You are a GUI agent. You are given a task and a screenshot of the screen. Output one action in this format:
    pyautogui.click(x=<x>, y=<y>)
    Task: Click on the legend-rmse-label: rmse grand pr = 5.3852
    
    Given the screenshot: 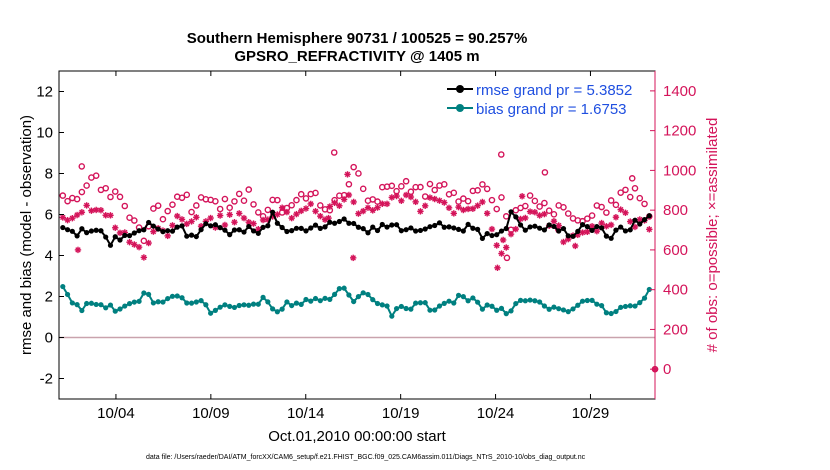 What is the action you would take?
    pyautogui.click(x=554, y=90)
    